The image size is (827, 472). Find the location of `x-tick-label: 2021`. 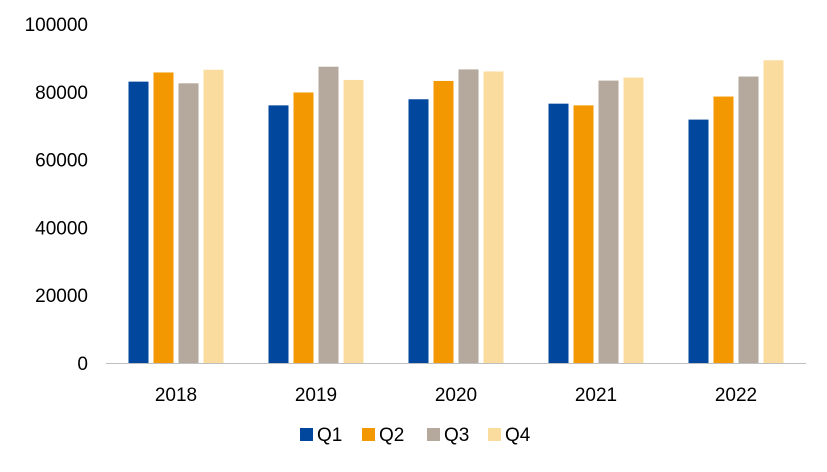

x-tick-label: 2021 is located at coordinates (596, 395).